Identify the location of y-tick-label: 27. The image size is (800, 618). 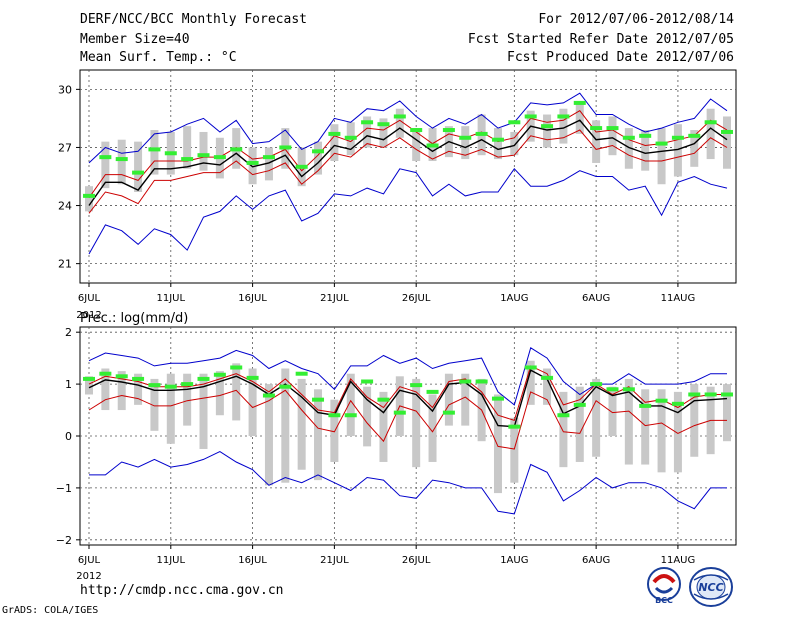
(65, 147).